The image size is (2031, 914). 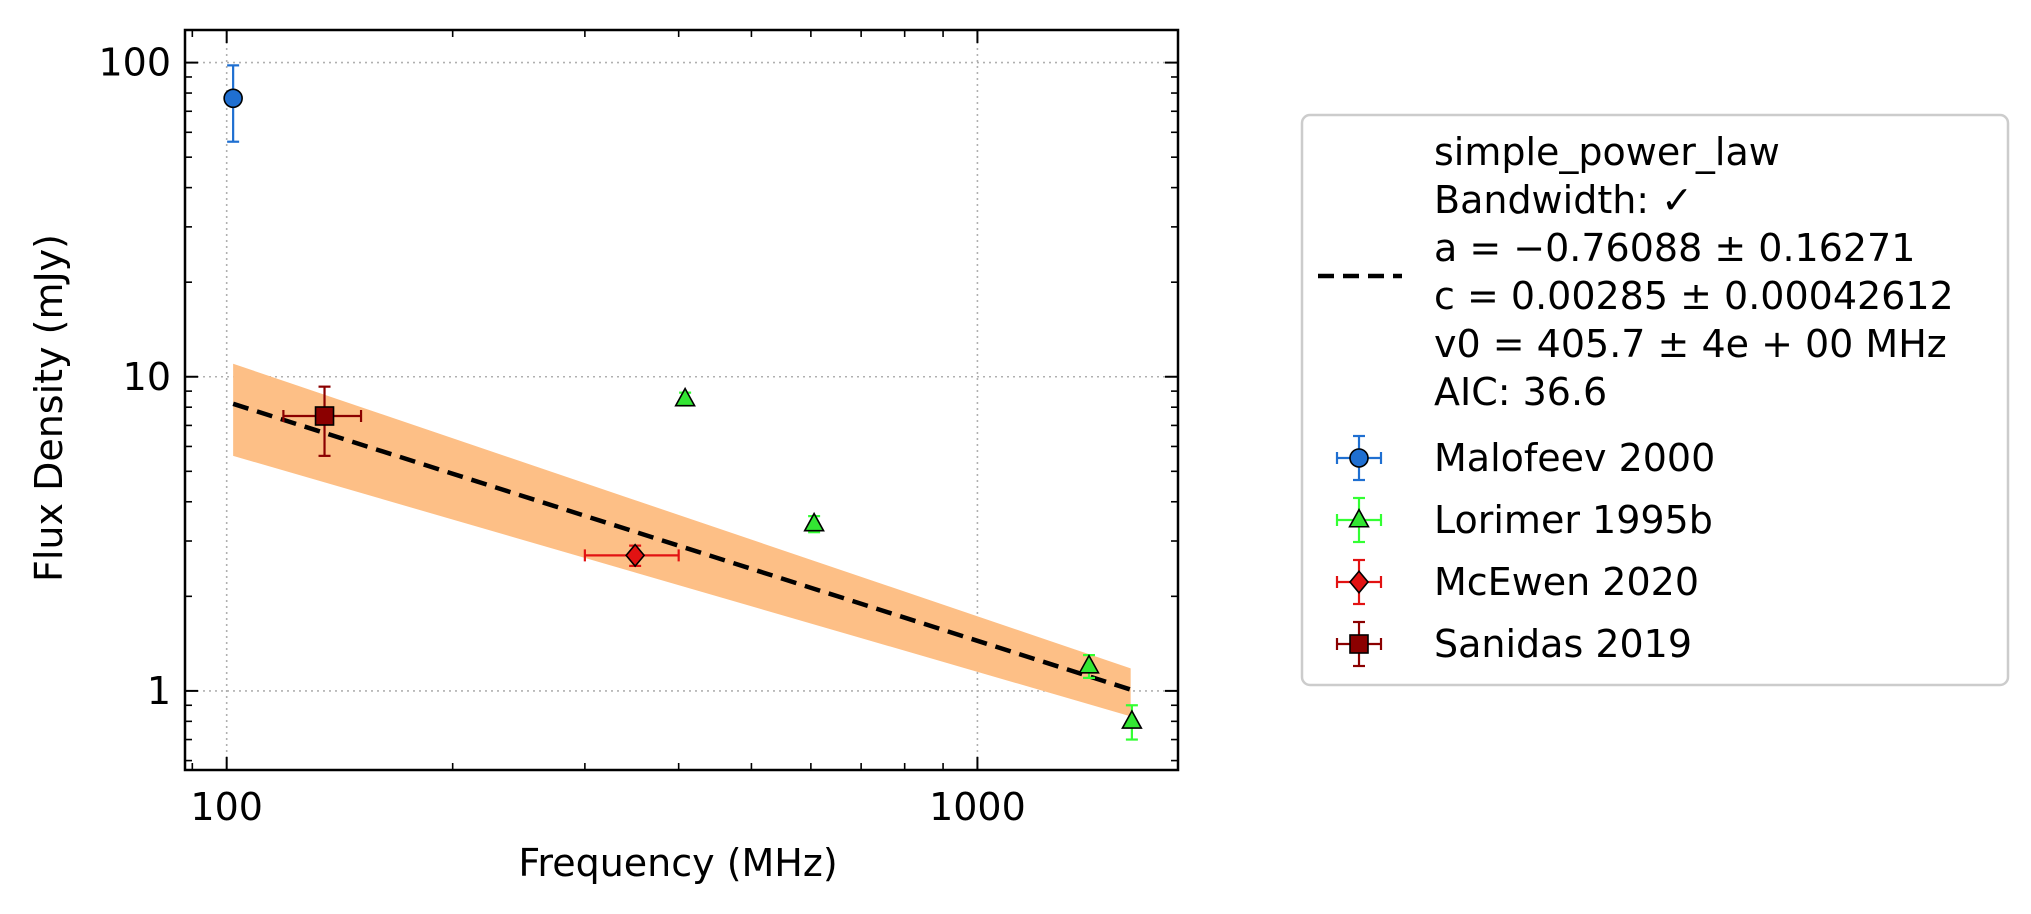 What do you see at coordinates (1563, 200) in the screenshot?
I see `legend-fit-label-line: Bandwidth: ✓` at bounding box center [1563, 200].